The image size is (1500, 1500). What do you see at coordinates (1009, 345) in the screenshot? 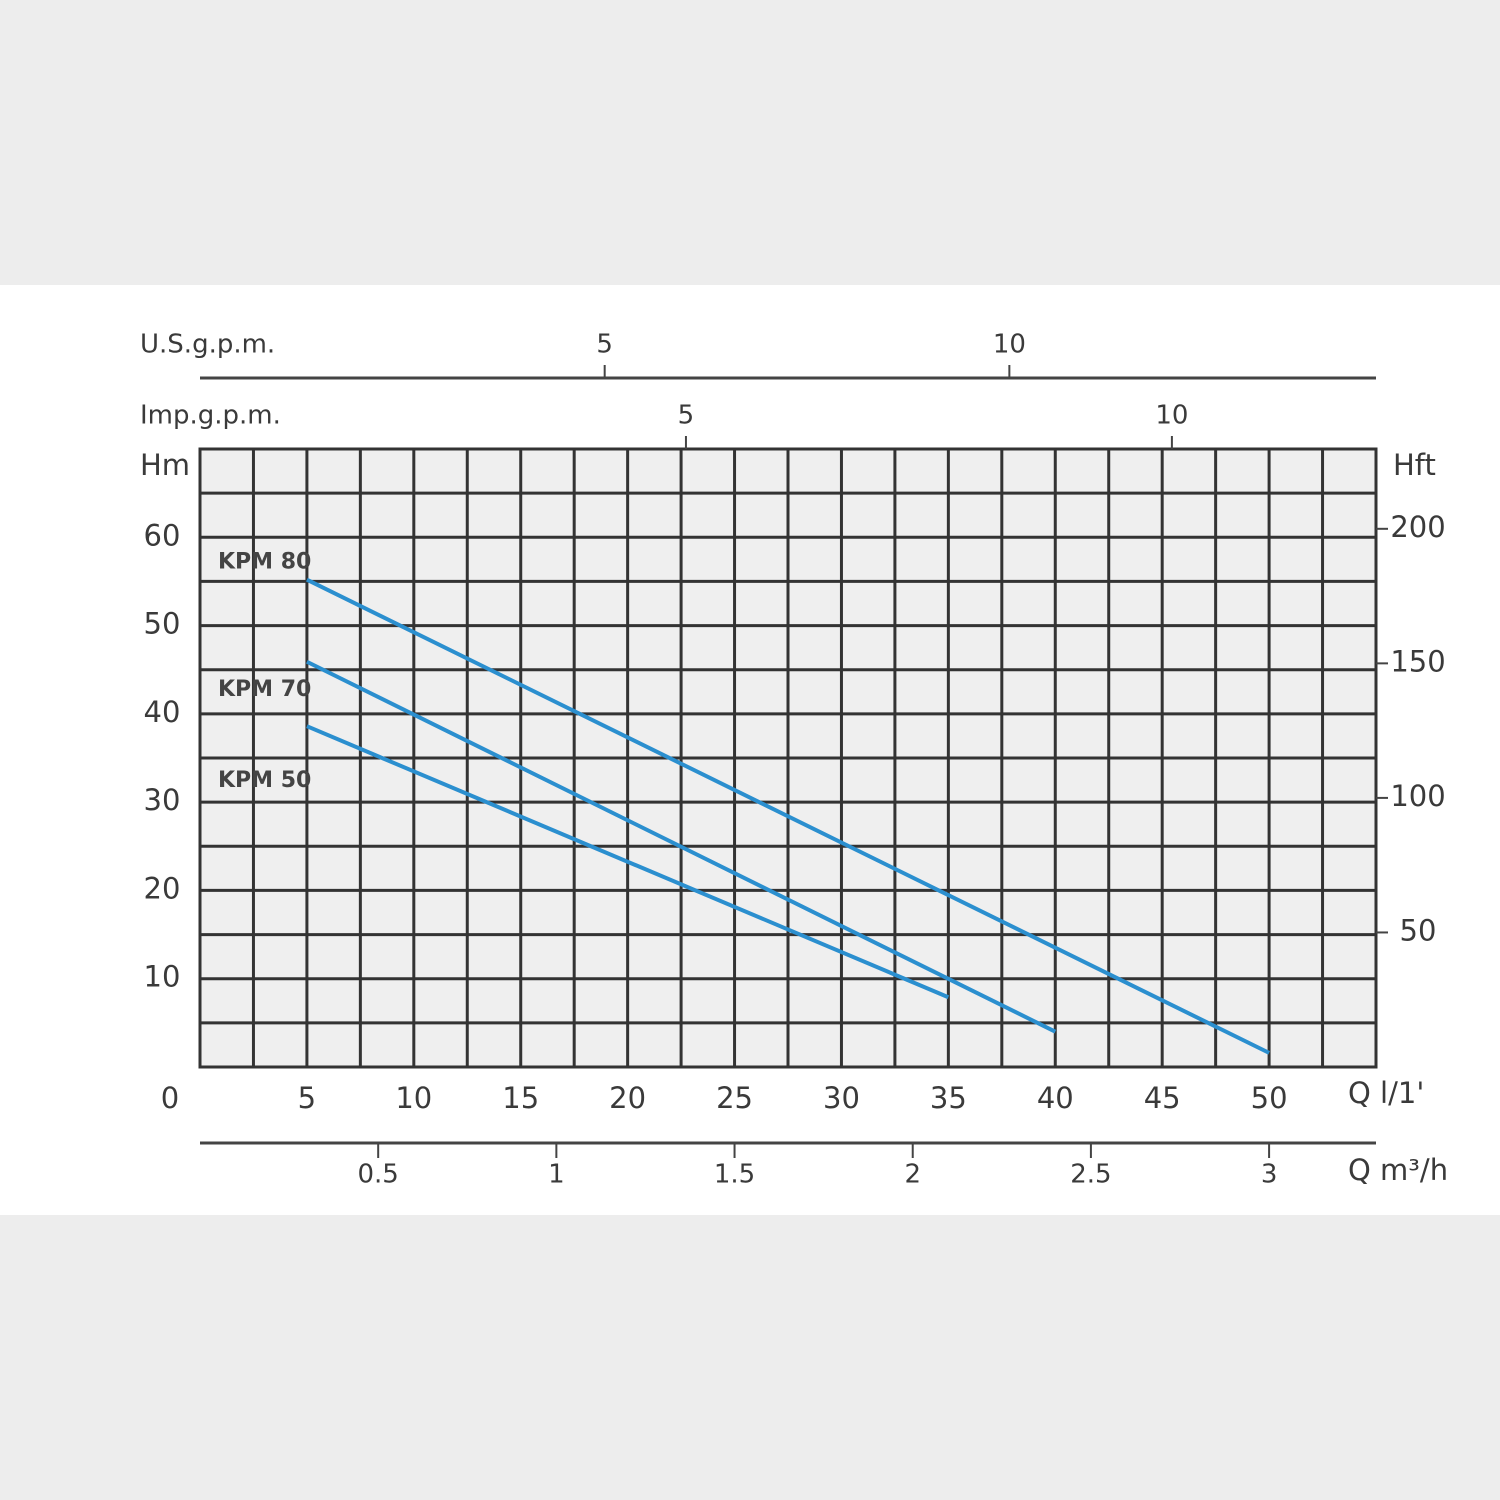
I see `top-axis-1-tick-label: 10` at bounding box center [1009, 345].